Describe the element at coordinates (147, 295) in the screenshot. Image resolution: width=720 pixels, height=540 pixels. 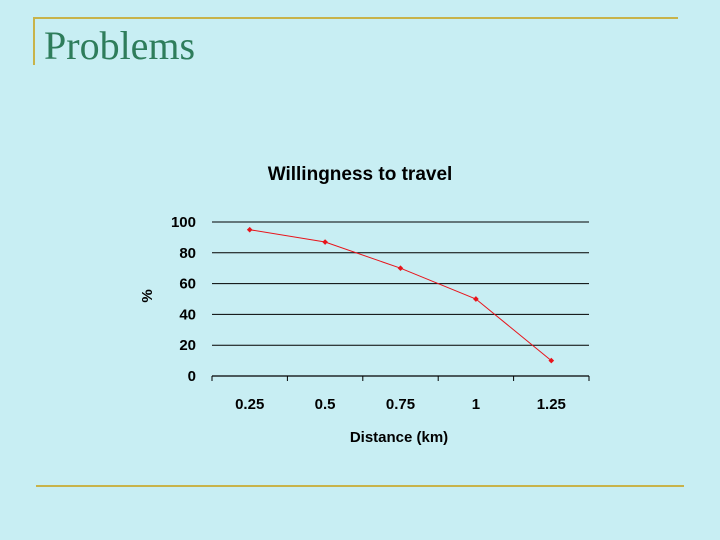
I see `y-axis-title: %` at that location.